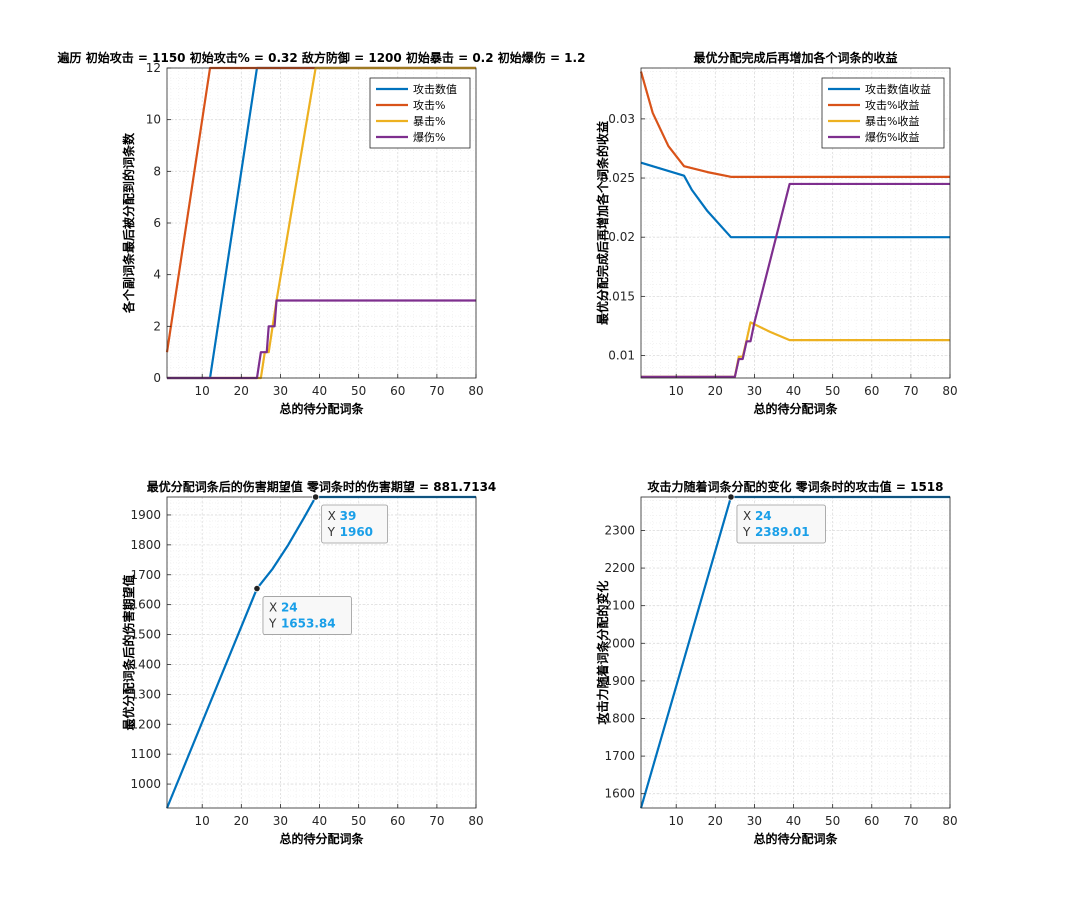 The width and height of the screenshot is (1080, 909). I want to click on chart-1-ytick-label: 12, so click(153, 68).